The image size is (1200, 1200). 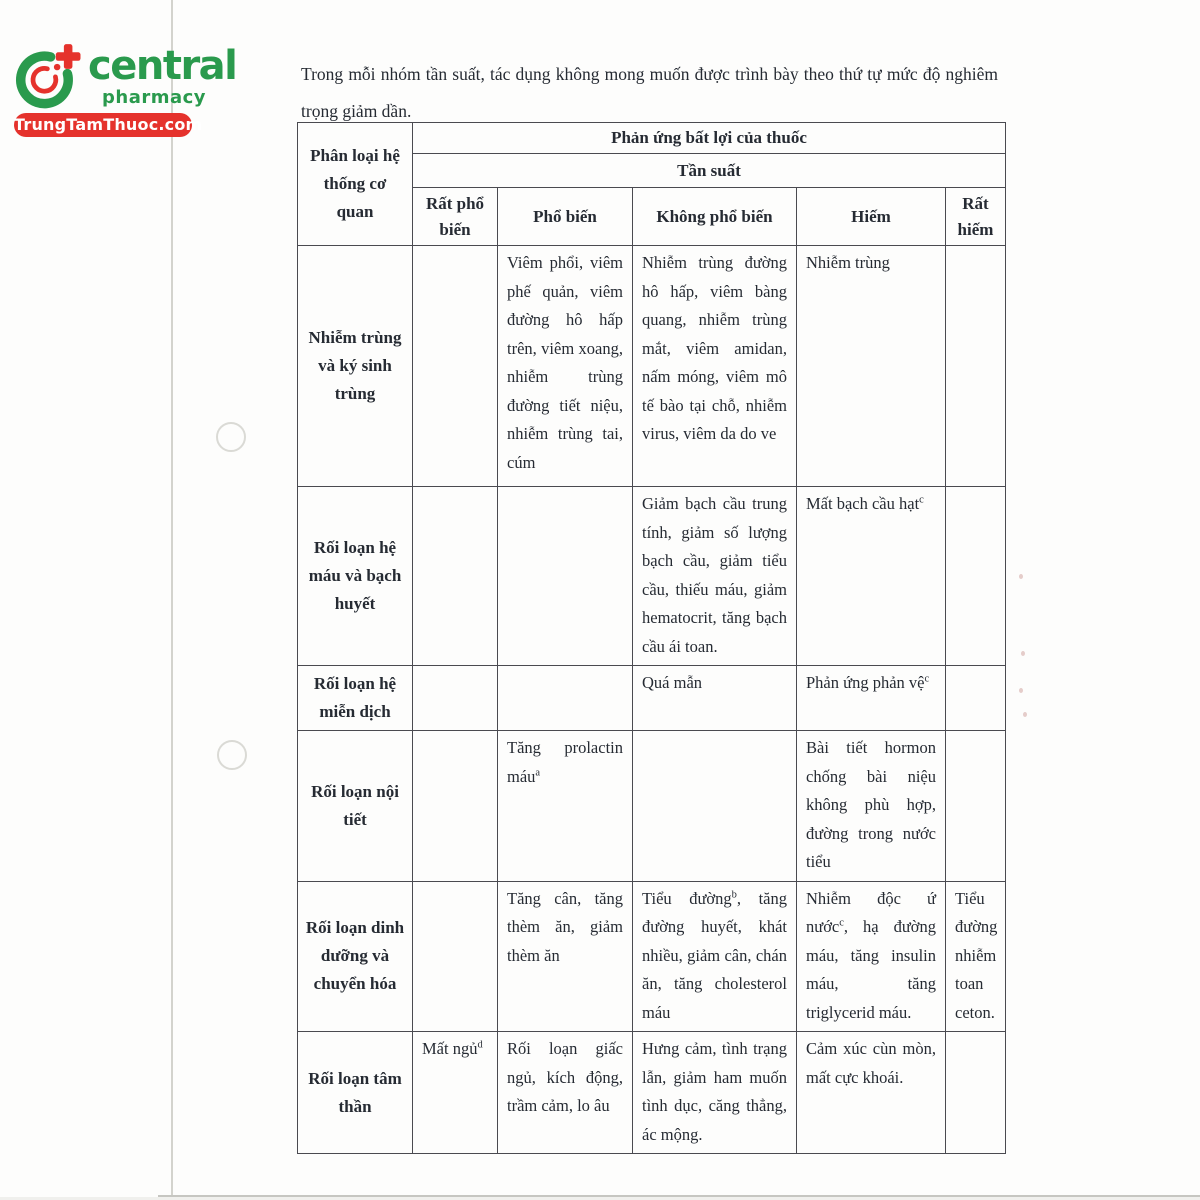 What do you see at coordinates (565, 956) in the screenshot?
I see `adr-cell: Tăng cân, tăng thèm ăn, giảm thèm ăn` at bounding box center [565, 956].